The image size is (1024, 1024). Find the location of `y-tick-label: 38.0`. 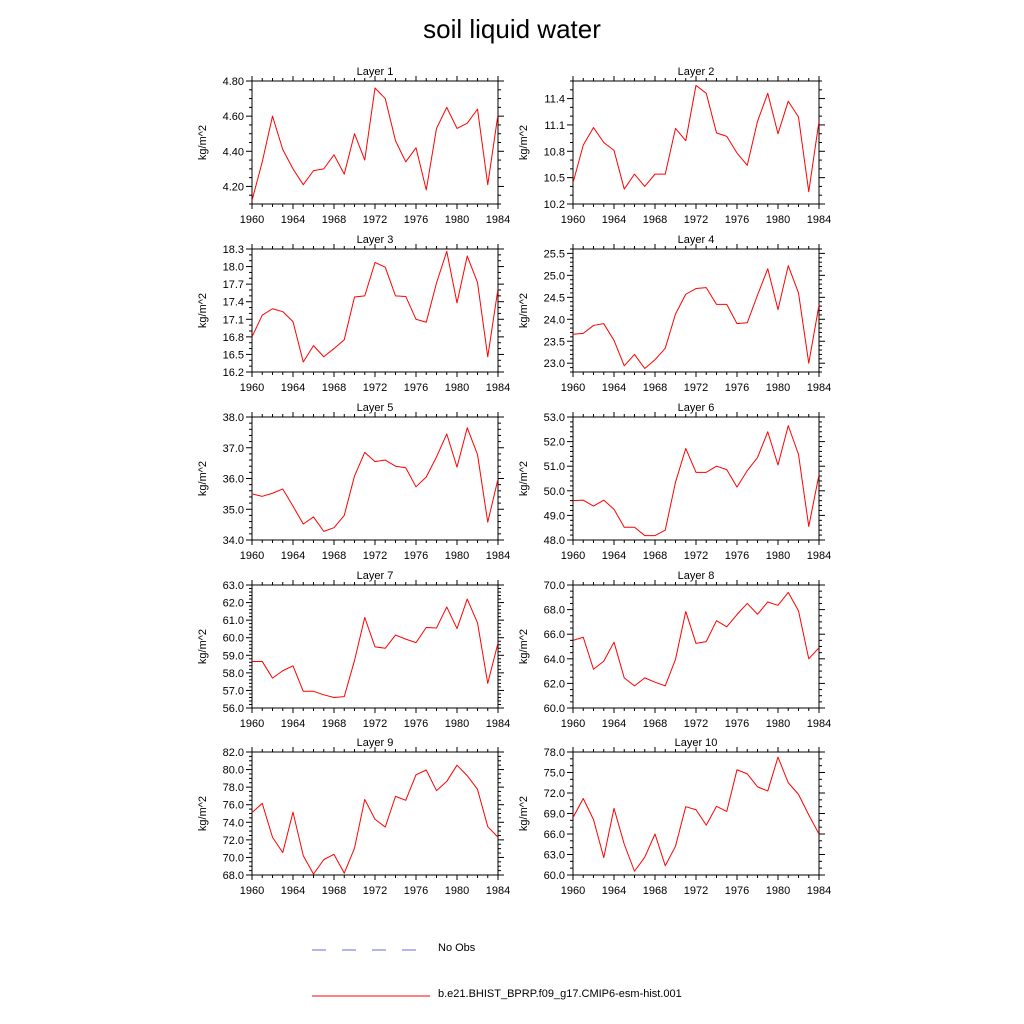

y-tick-label: 38.0 is located at coordinates (233, 418).